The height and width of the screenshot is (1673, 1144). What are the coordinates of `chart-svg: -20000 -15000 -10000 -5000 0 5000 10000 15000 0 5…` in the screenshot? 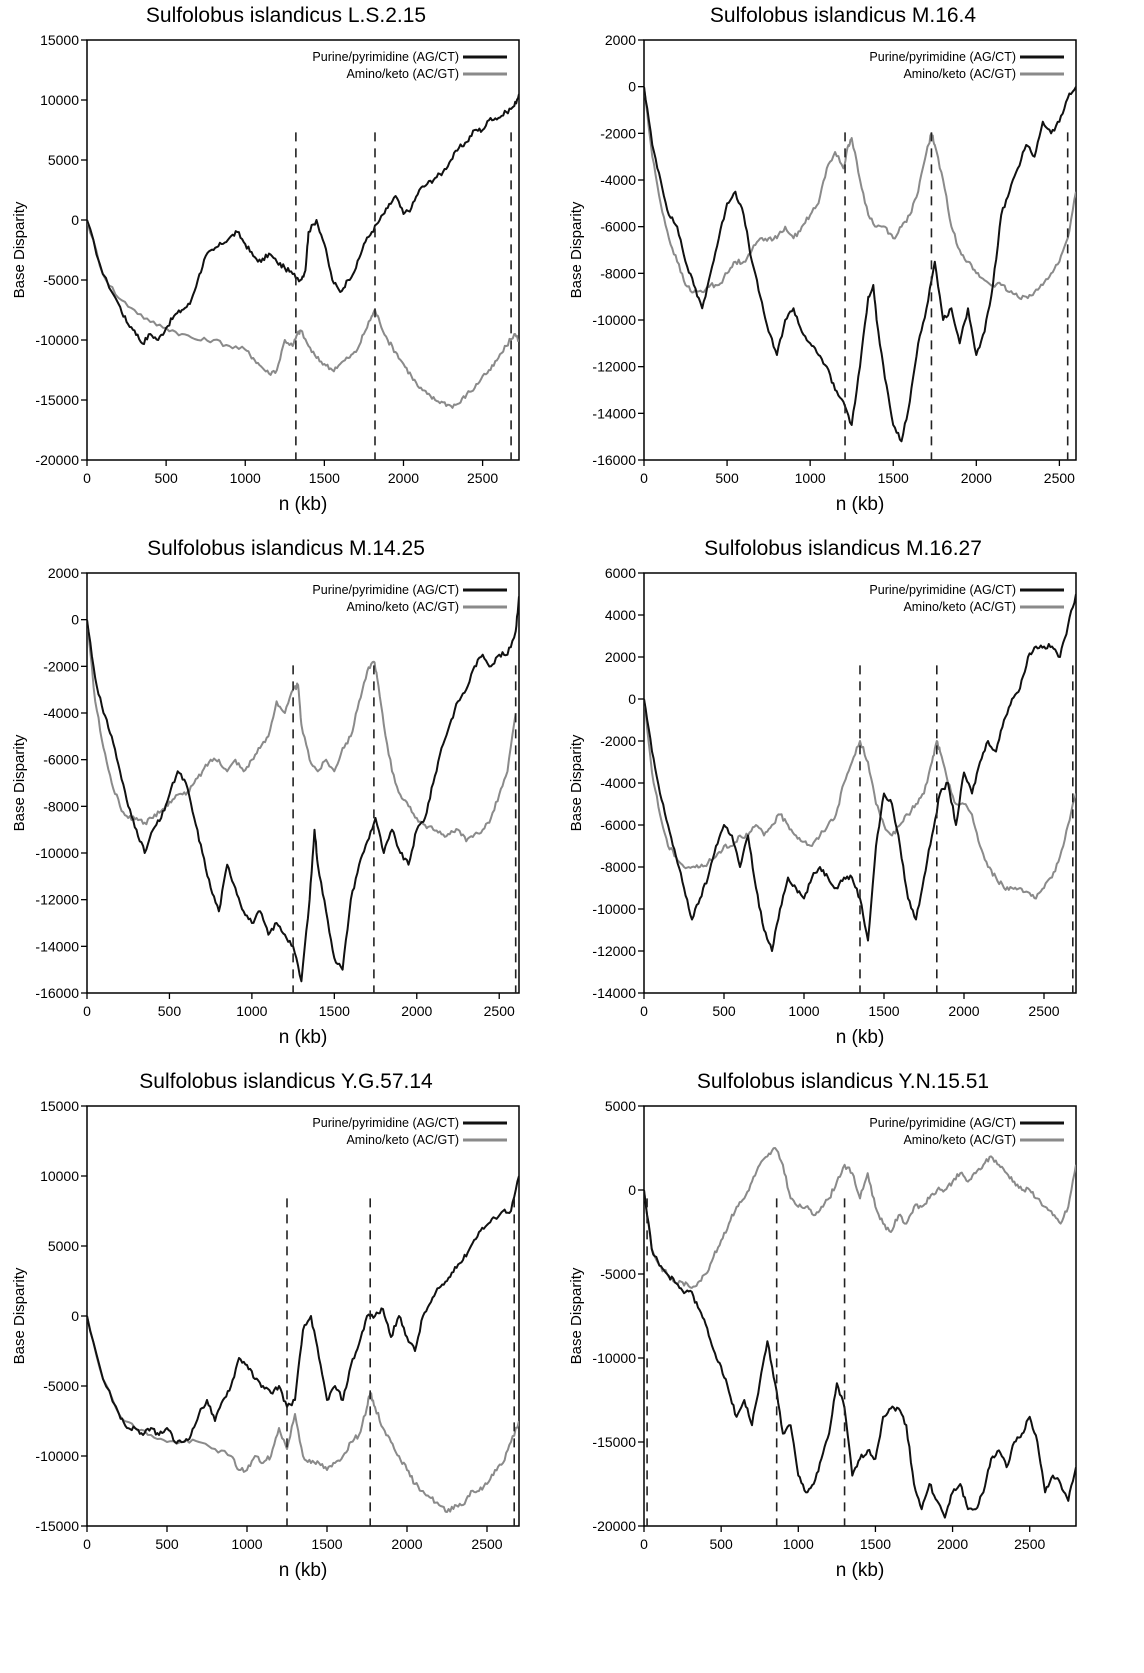 It's located at (265, 273).